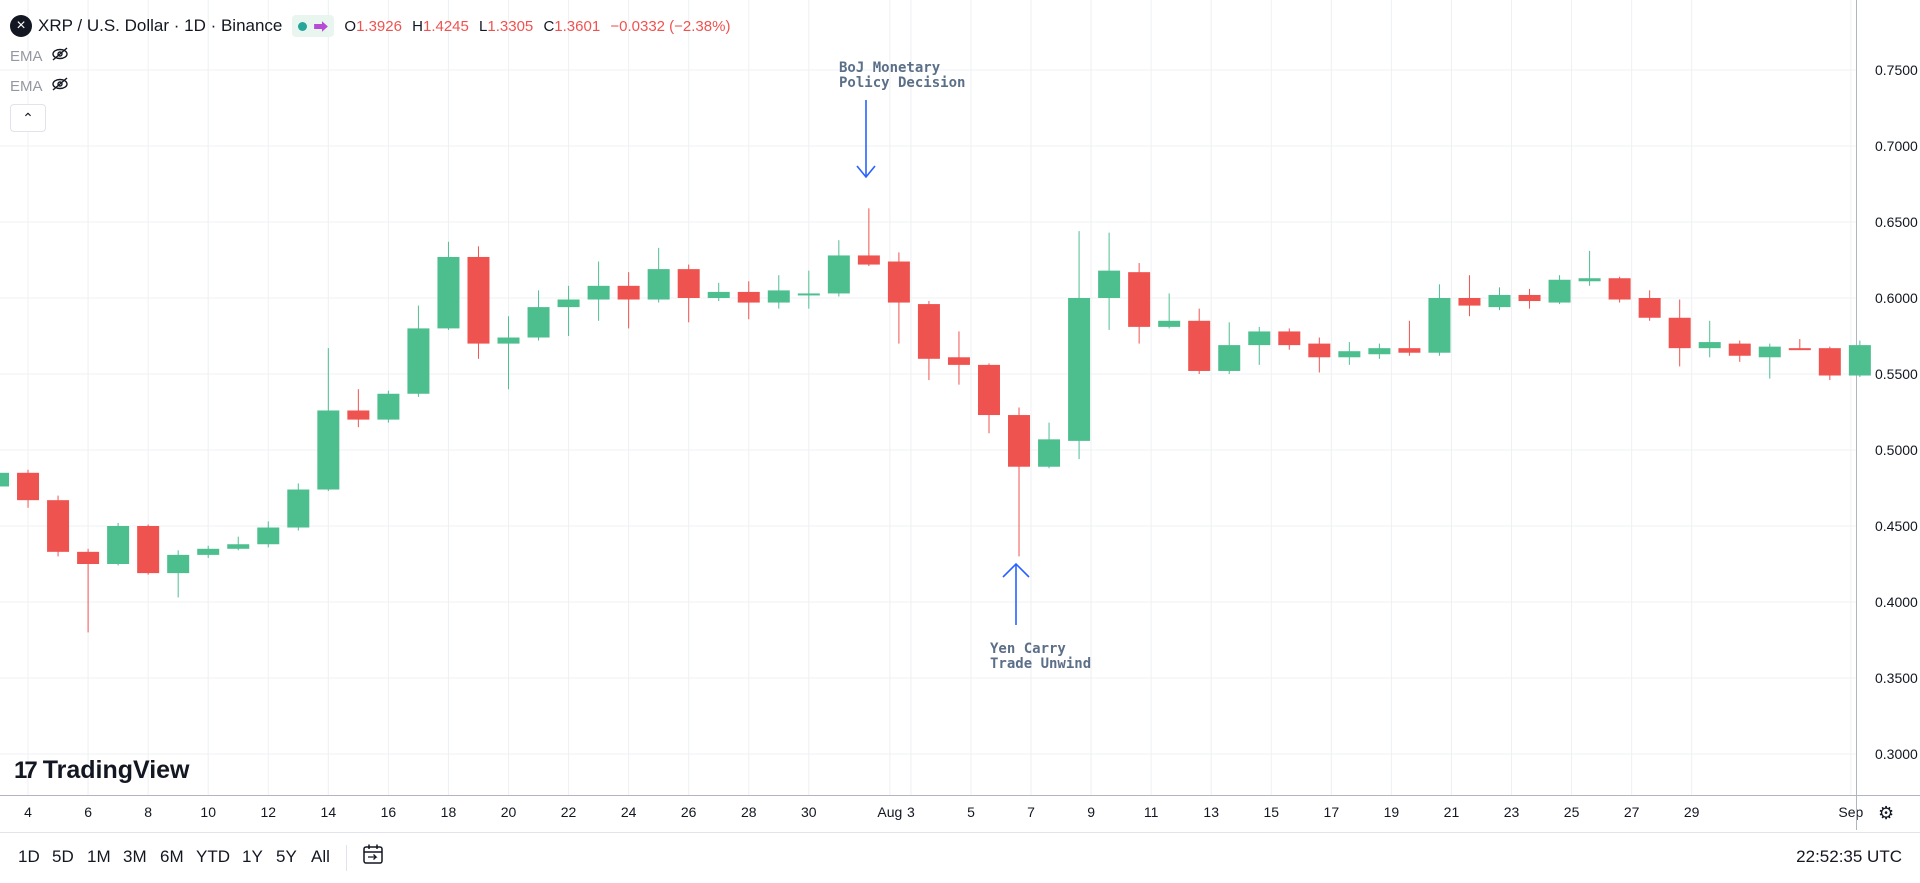 This screenshot has width=1920, height=883. I want to click on market-open-dot-icon, so click(303, 26).